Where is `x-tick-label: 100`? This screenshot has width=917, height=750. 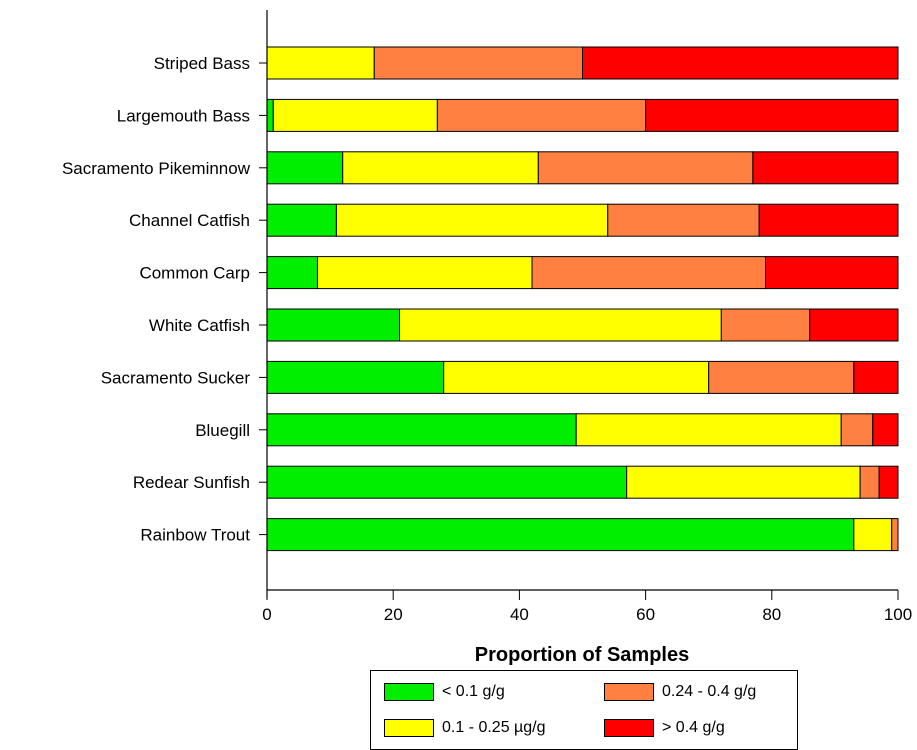 x-tick-label: 100 is located at coordinates (898, 614).